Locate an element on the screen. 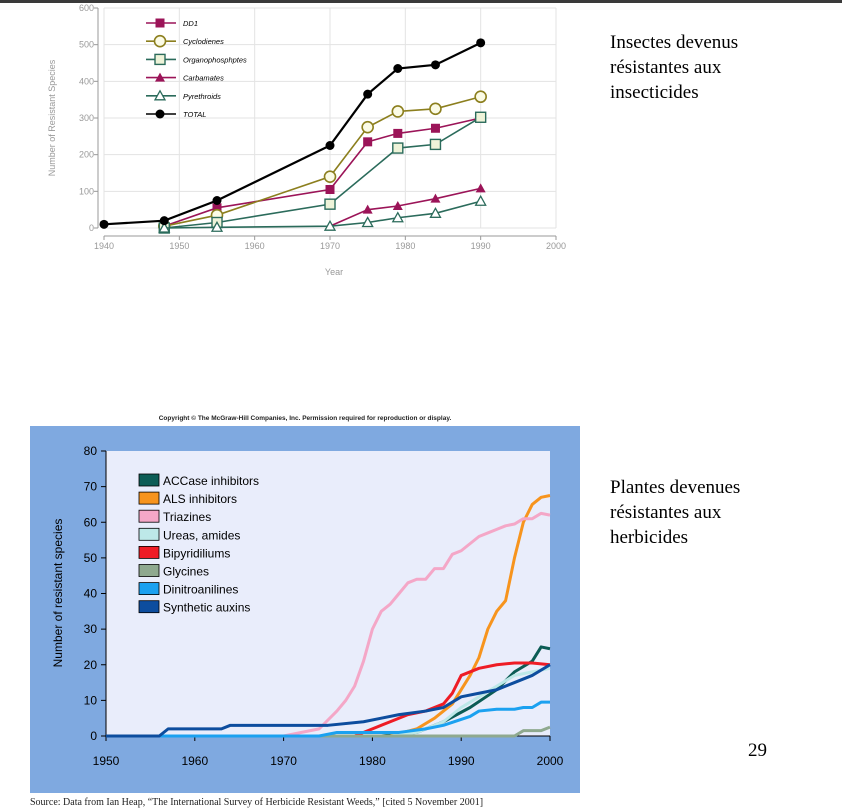  chart1-y-axis-label: Number of Resistant Species is located at coordinates (52, 117).